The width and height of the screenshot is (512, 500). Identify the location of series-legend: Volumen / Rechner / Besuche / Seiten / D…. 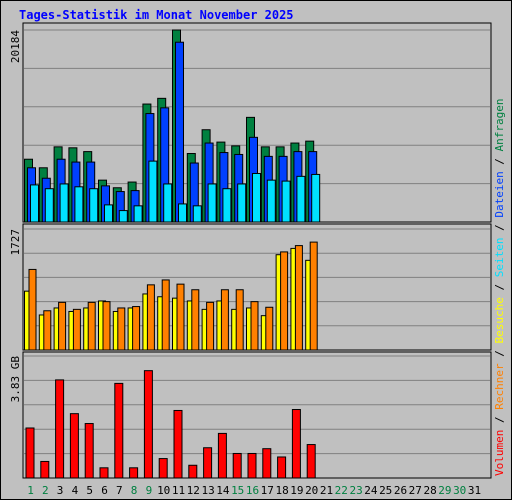
(499, 287).